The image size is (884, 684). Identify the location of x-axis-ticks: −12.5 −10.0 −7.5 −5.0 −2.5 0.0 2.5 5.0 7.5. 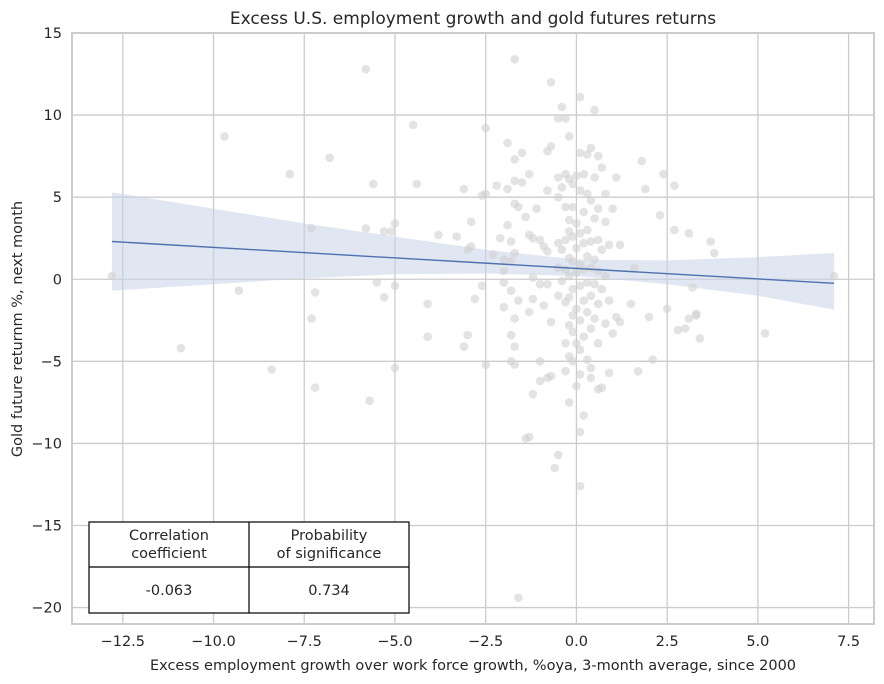
(481, 642).